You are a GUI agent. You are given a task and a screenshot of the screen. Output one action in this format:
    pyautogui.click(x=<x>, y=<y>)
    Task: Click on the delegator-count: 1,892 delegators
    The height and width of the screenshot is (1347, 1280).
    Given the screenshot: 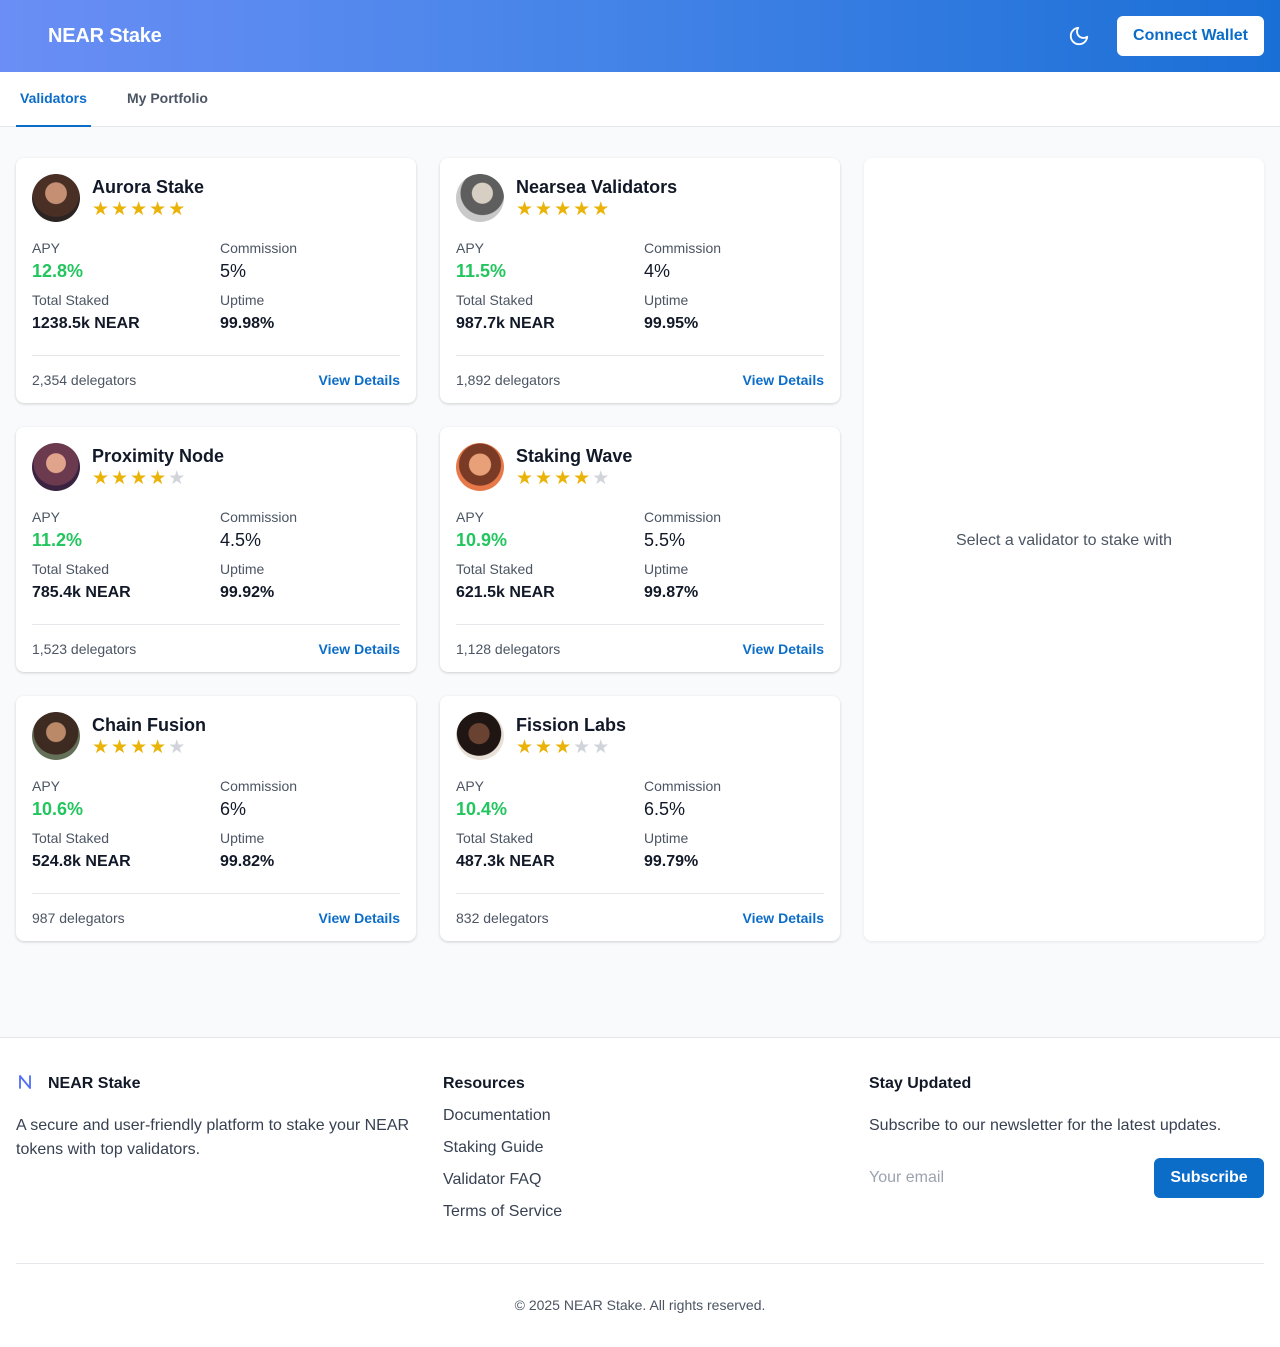 What is the action you would take?
    pyautogui.click(x=508, y=379)
    